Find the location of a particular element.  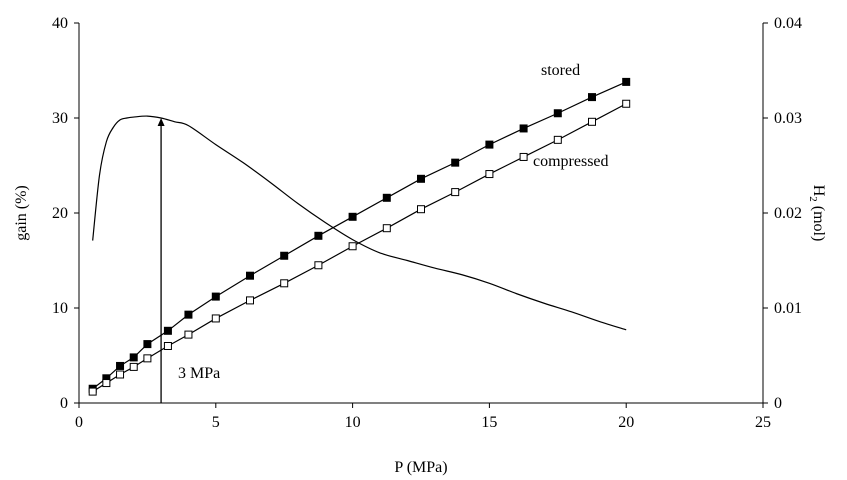

right-y-tick-label: 0.04 is located at coordinates (788, 23).